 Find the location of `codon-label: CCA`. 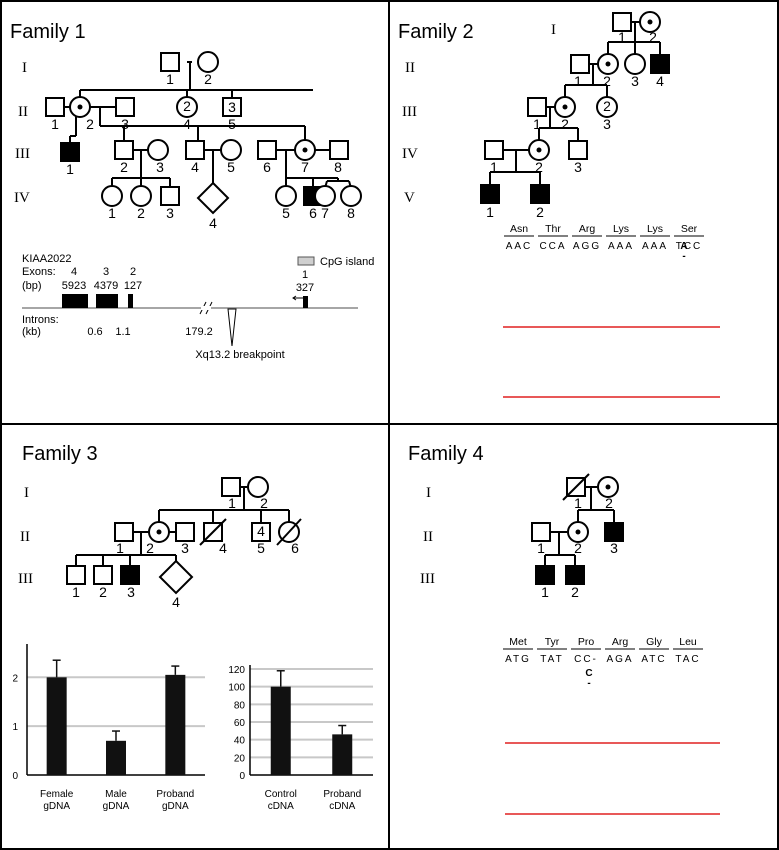

codon-label: CCA is located at coordinates (552, 246).